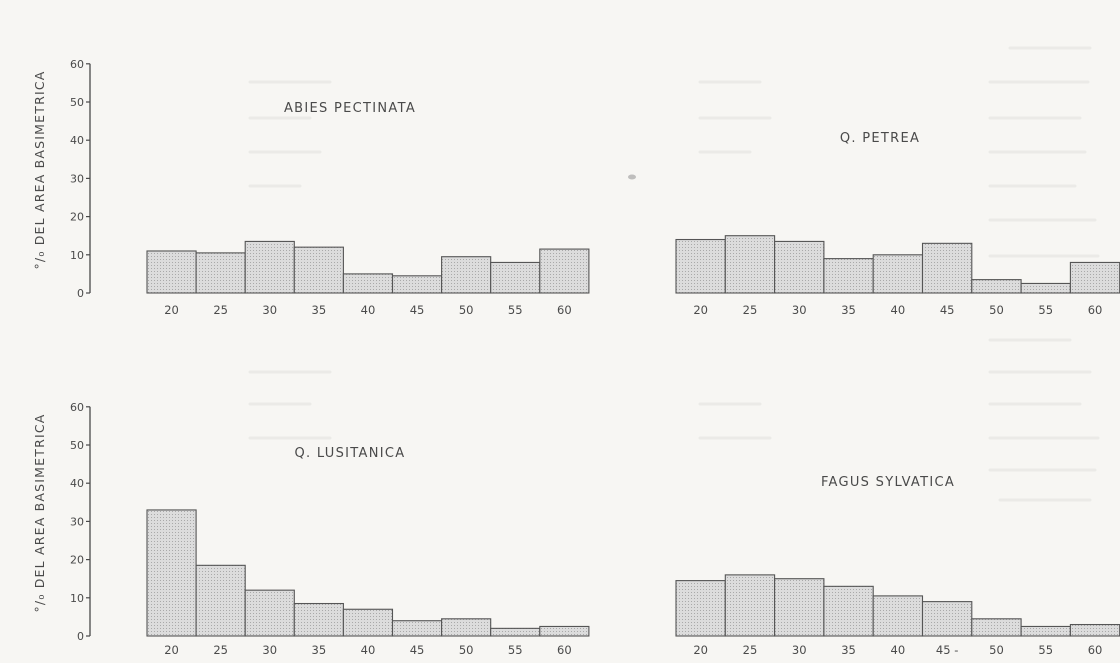 Image resolution: width=1120 pixels, height=663 pixels. Describe the element at coordinates (947, 650) in the screenshot. I see `x-tick-label: 45 -` at that location.